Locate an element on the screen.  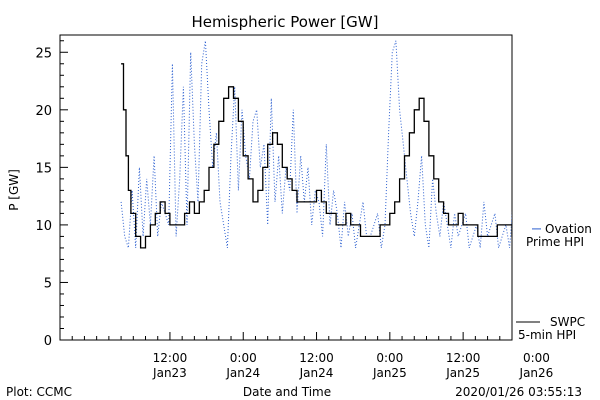
y-tick-label: 25 is located at coordinates (43, 53).